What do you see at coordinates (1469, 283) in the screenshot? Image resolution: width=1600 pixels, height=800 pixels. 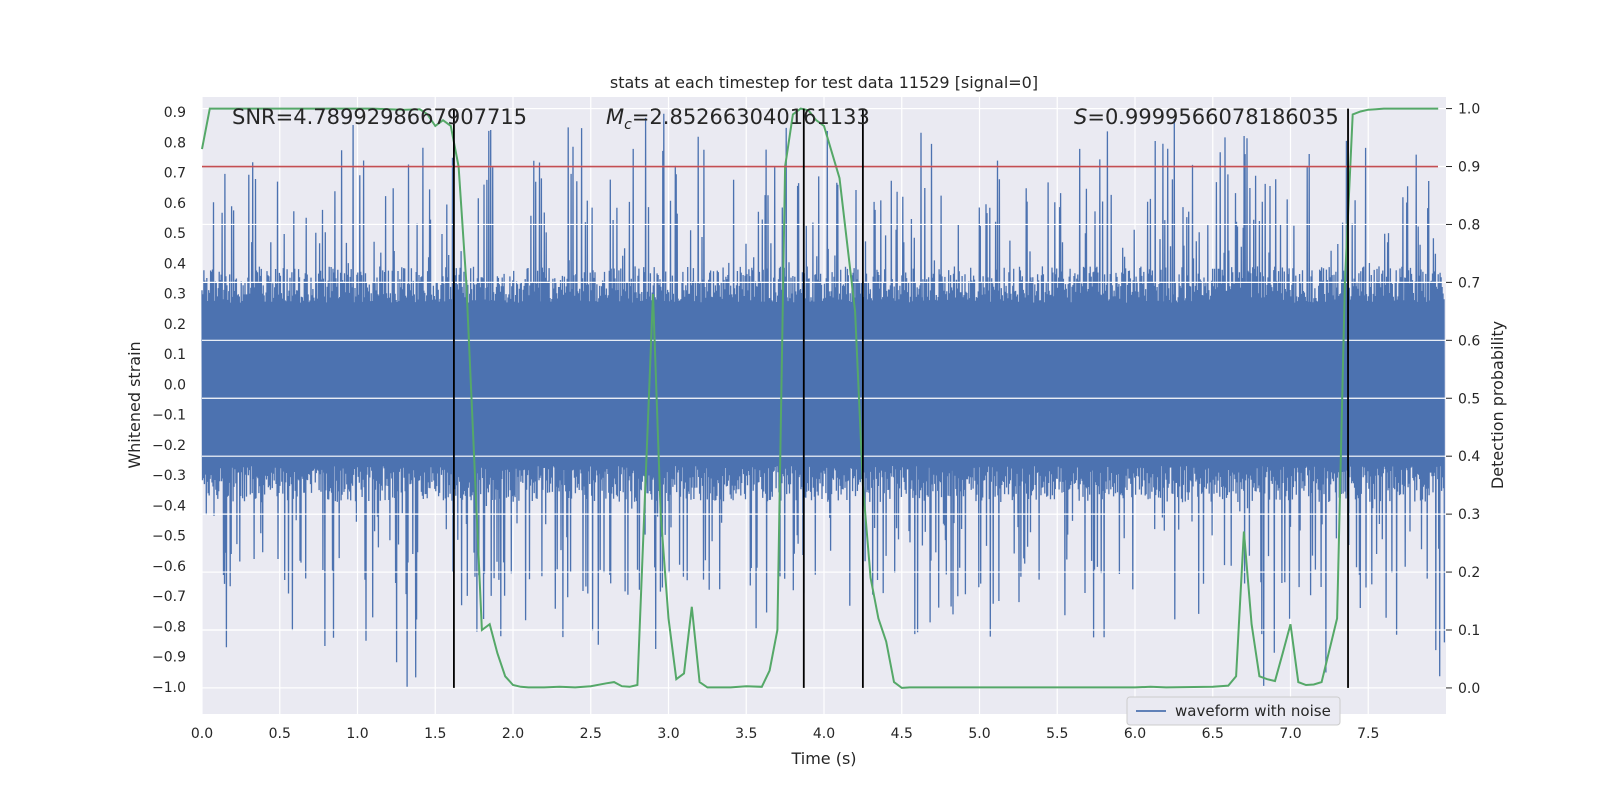 I see `y-right-tick-label: 0.7` at bounding box center [1469, 283].